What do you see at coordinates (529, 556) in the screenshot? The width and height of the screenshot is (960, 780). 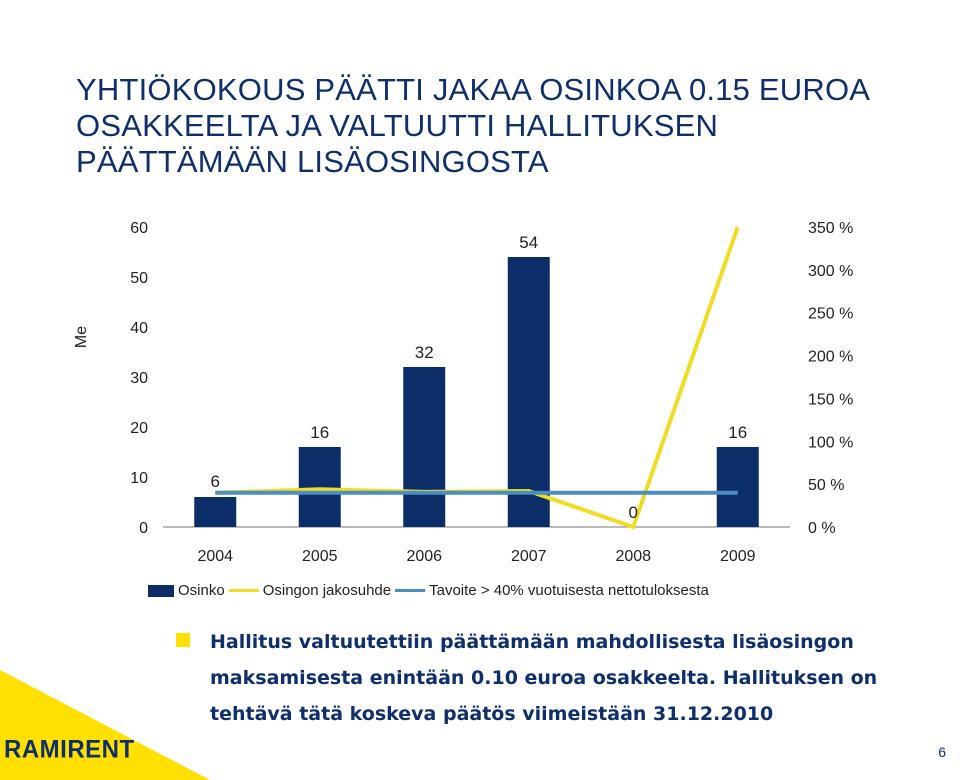 I see `x-tick-label: 2007` at bounding box center [529, 556].